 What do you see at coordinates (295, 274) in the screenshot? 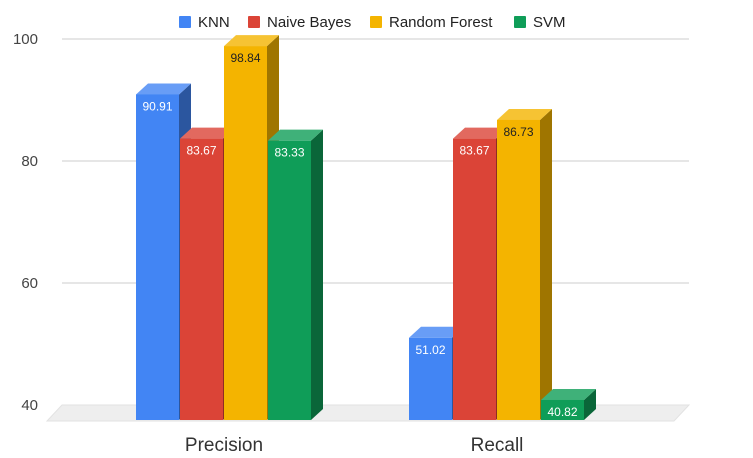
I see `bar-svm-precision` at bounding box center [295, 274].